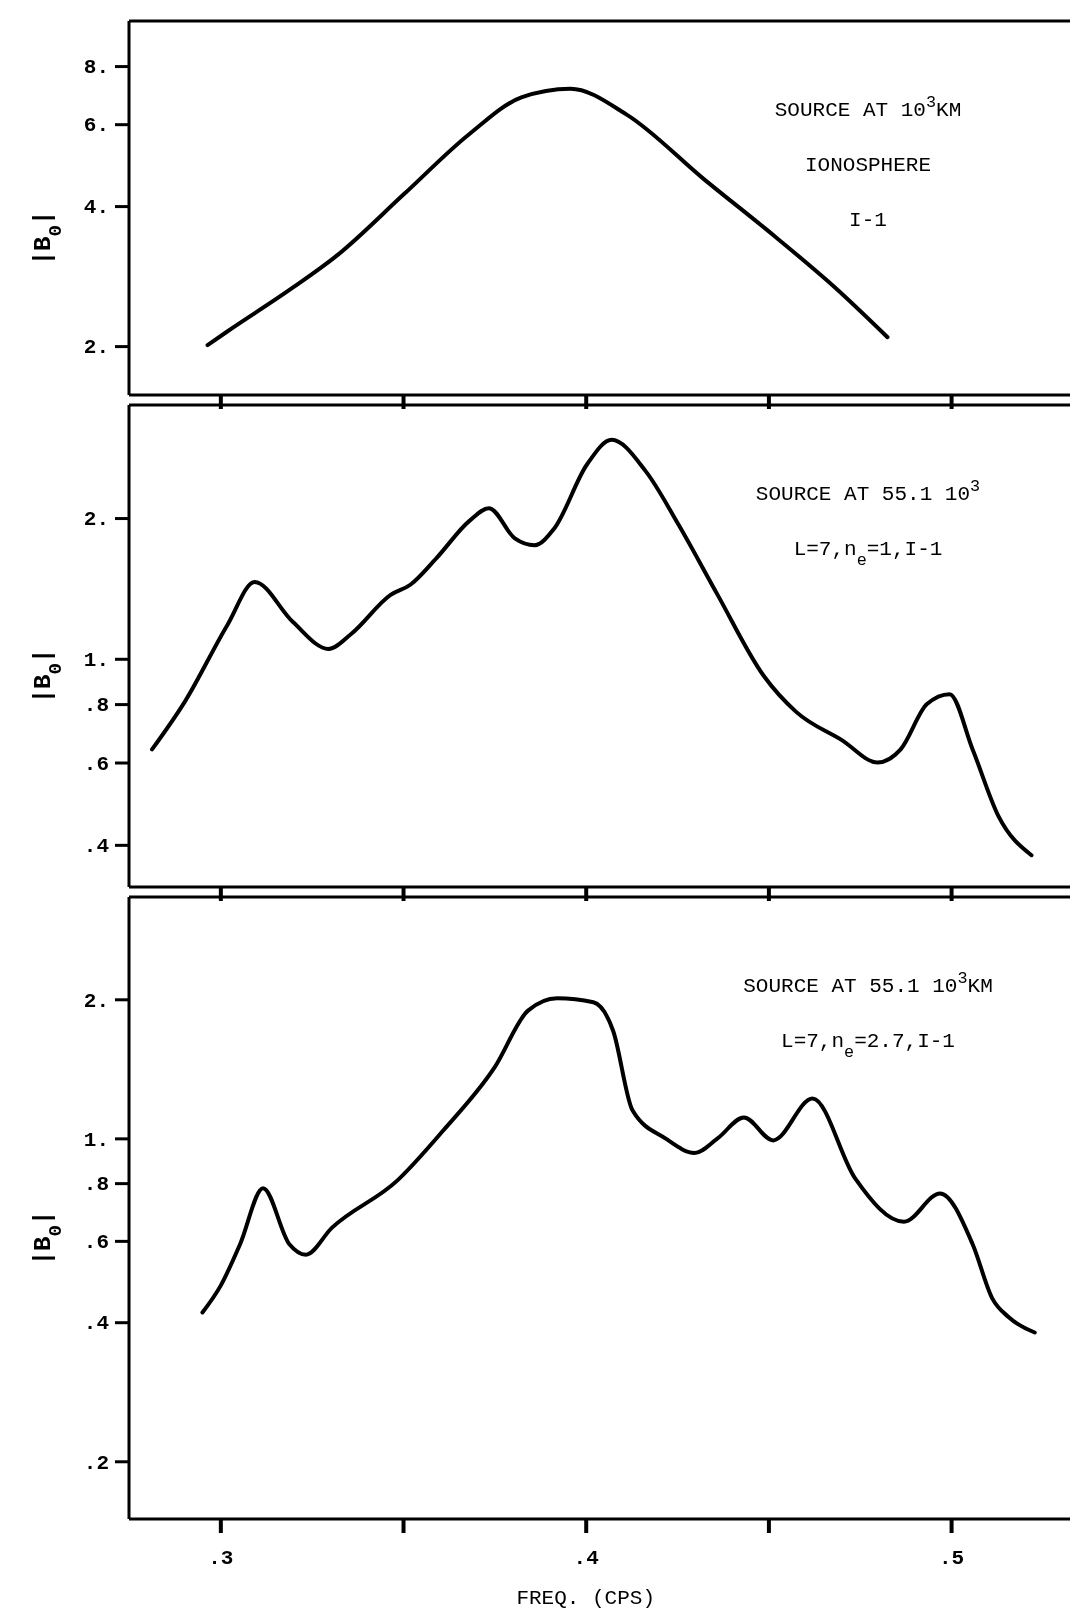 The image size is (1078, 1621). Describe the element at coordinates (951, 1558) in the screenshot. I see `x-tick-label: .5` at that location.